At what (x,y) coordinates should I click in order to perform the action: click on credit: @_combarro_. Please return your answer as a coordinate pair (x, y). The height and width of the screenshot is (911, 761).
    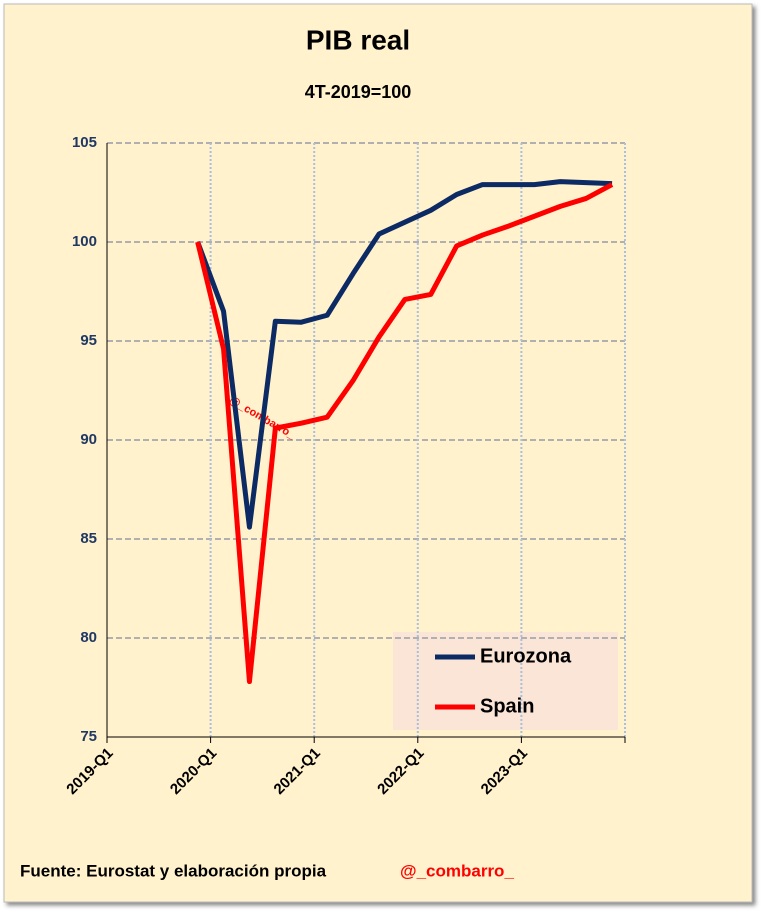
    Looking at the image, I should click on (457, 870).